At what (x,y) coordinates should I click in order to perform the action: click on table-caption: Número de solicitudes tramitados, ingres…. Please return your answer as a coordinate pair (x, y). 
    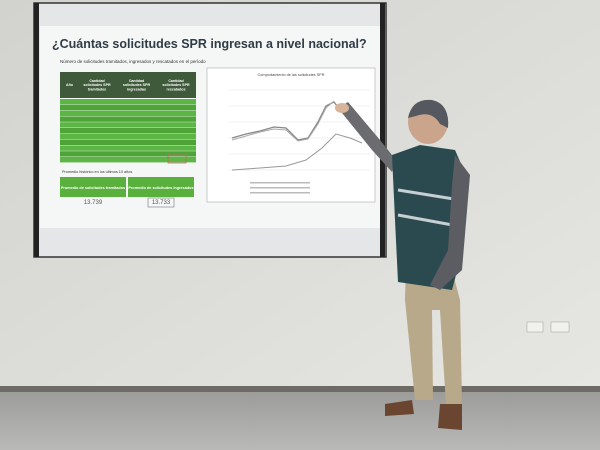
    Looking at the image, I should click on (133, 61).